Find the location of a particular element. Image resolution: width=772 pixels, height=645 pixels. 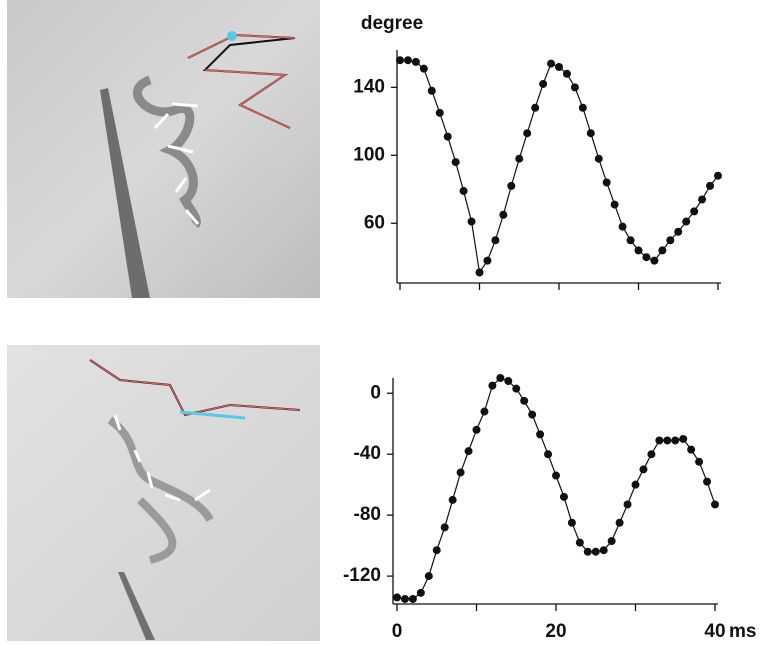

y-tick-label: 0 is located at coordinates (375, 392).